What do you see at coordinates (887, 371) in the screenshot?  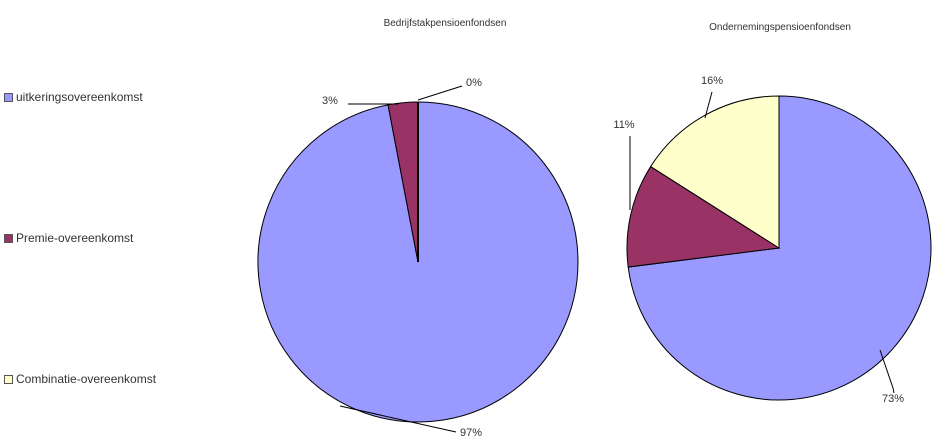 I see `pie2-leader-uitkeringsovereenkomst` at bounding box center [887, 371].